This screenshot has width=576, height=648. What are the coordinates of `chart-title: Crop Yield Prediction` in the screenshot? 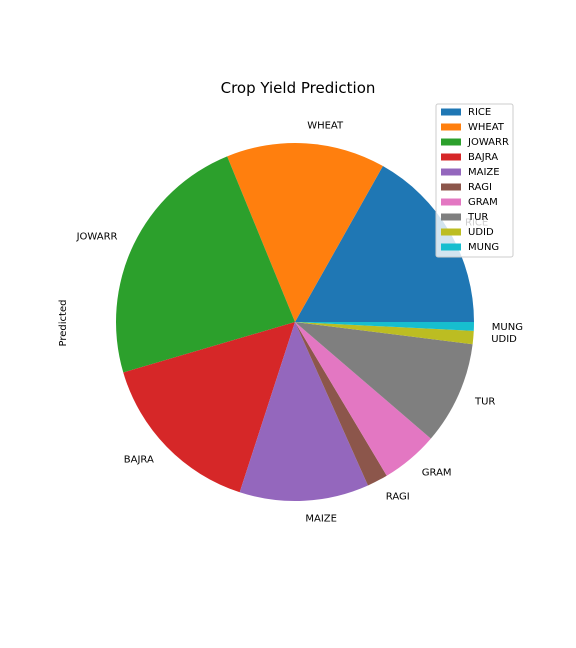 It's located at (298, 88).